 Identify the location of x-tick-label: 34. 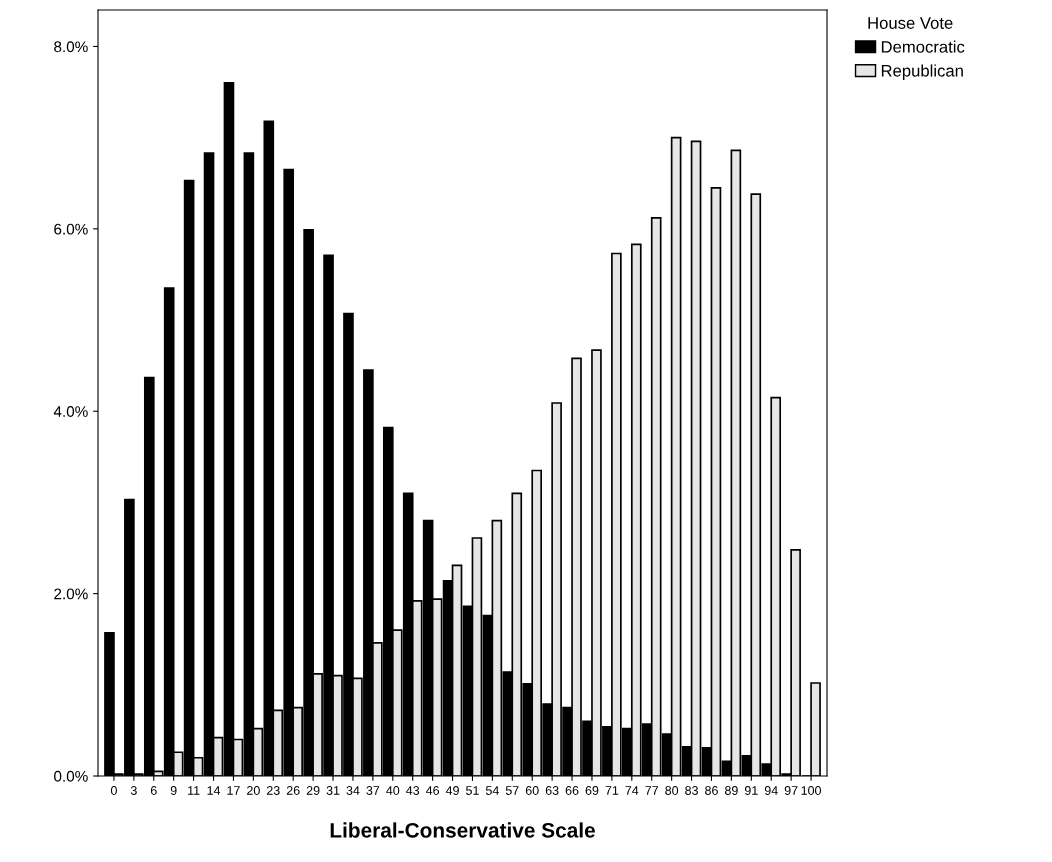
(353, 790).